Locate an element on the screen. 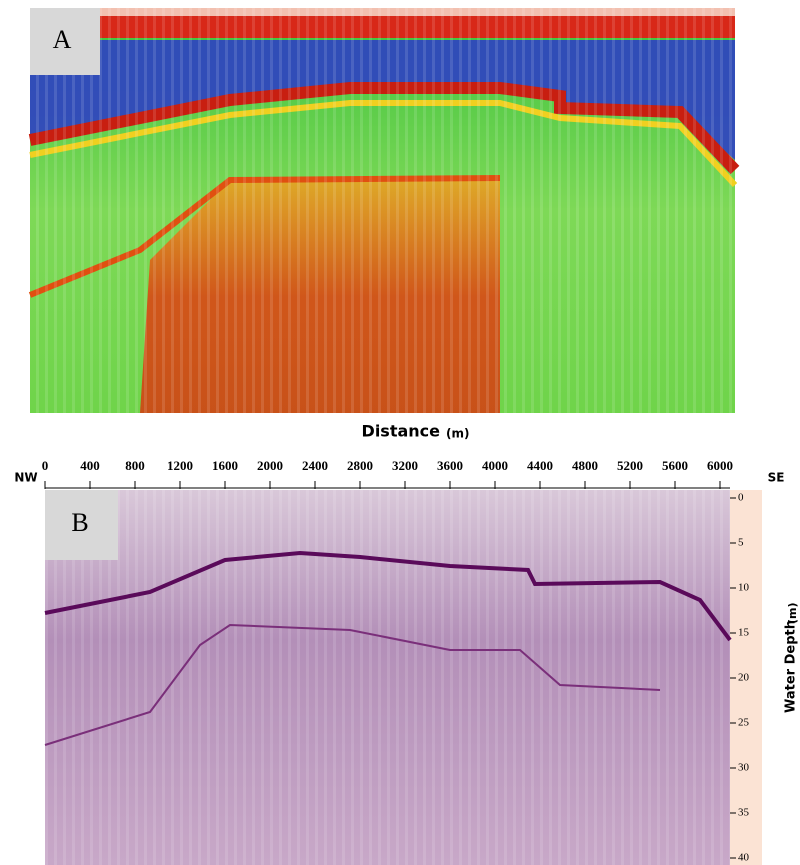 The image size is (800, 865). distance-tick-label: 800 is located at coordinates (135, 465).